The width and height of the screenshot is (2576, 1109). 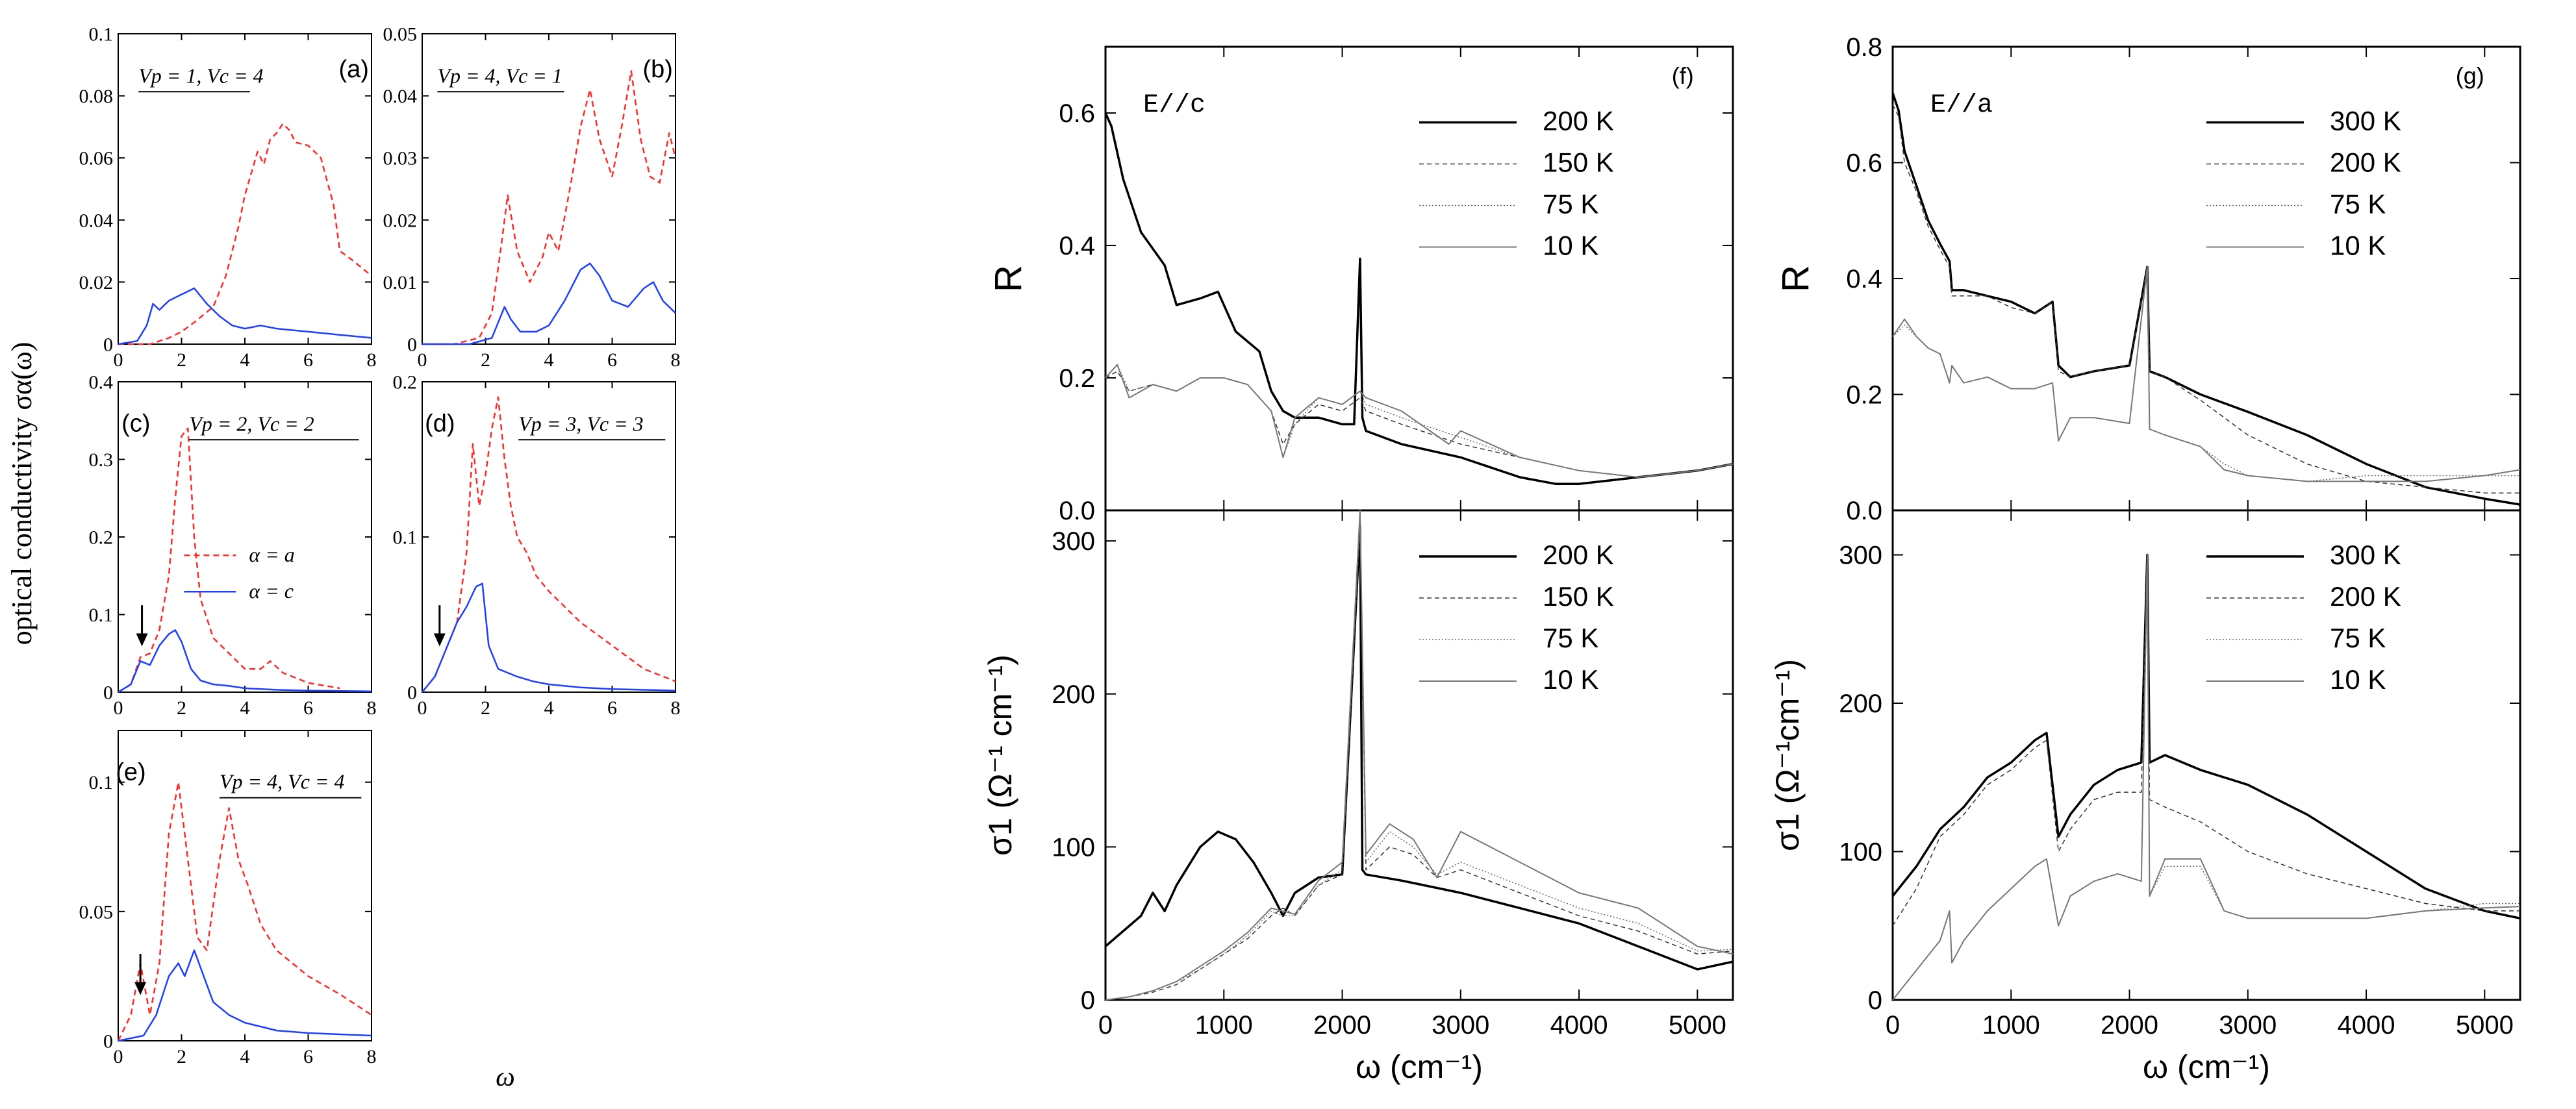 I want to click on panel-label: (g), so click(x=2470, y=75).